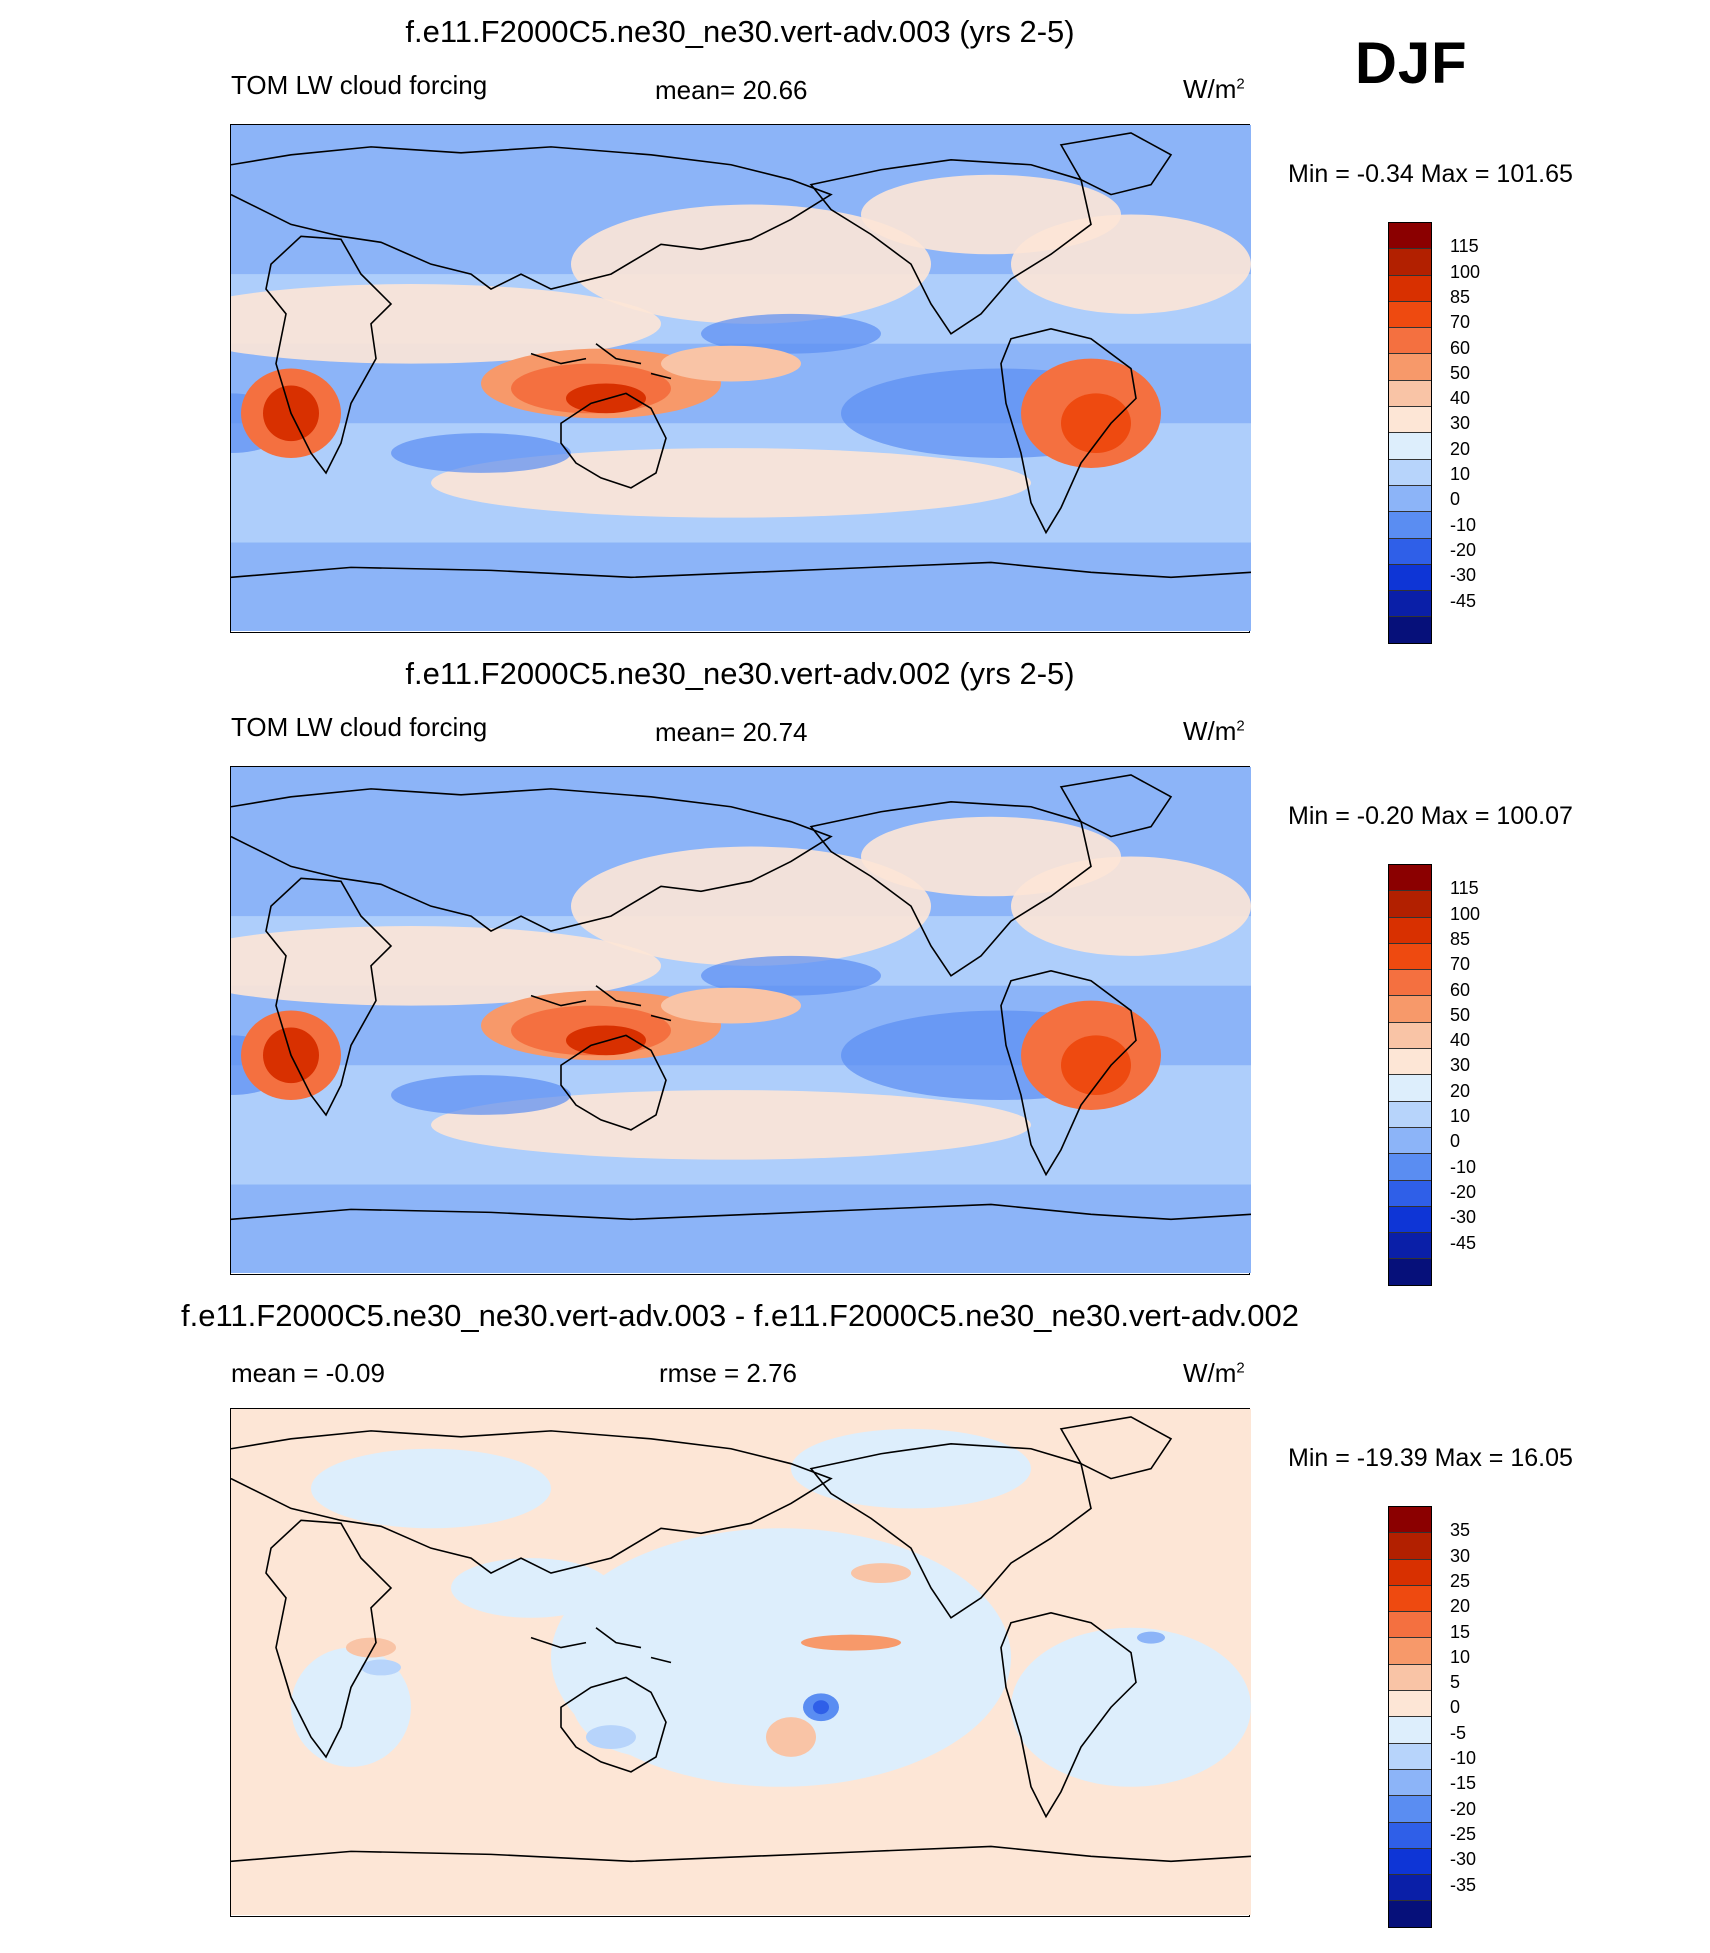 The width and height of the screenshot is (1710, 1953). I want to click on panel-3-rmse-label: rmse = 2.76, so click(728, 1373).